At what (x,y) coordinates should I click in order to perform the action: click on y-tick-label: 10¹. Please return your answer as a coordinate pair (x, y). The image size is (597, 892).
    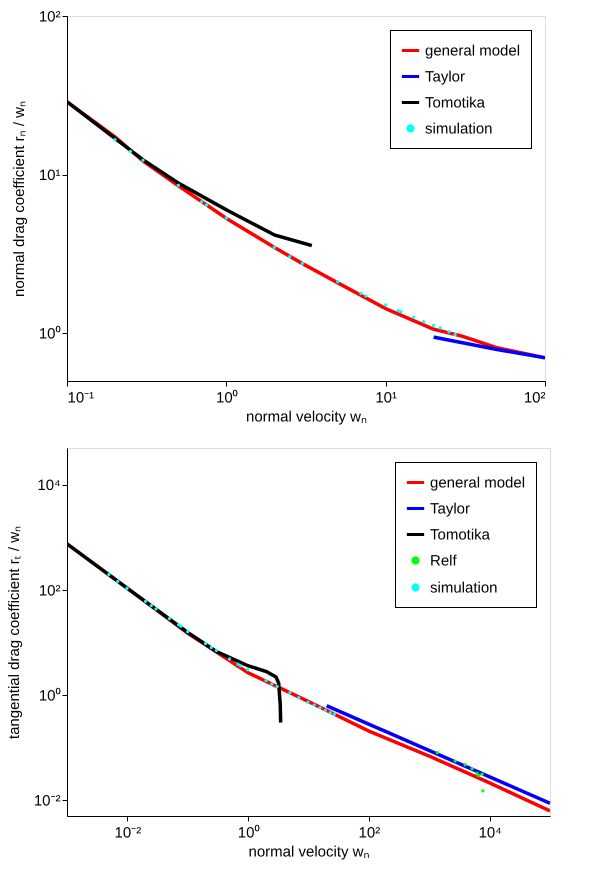
    Looking at the image, I should click on (49, 175).